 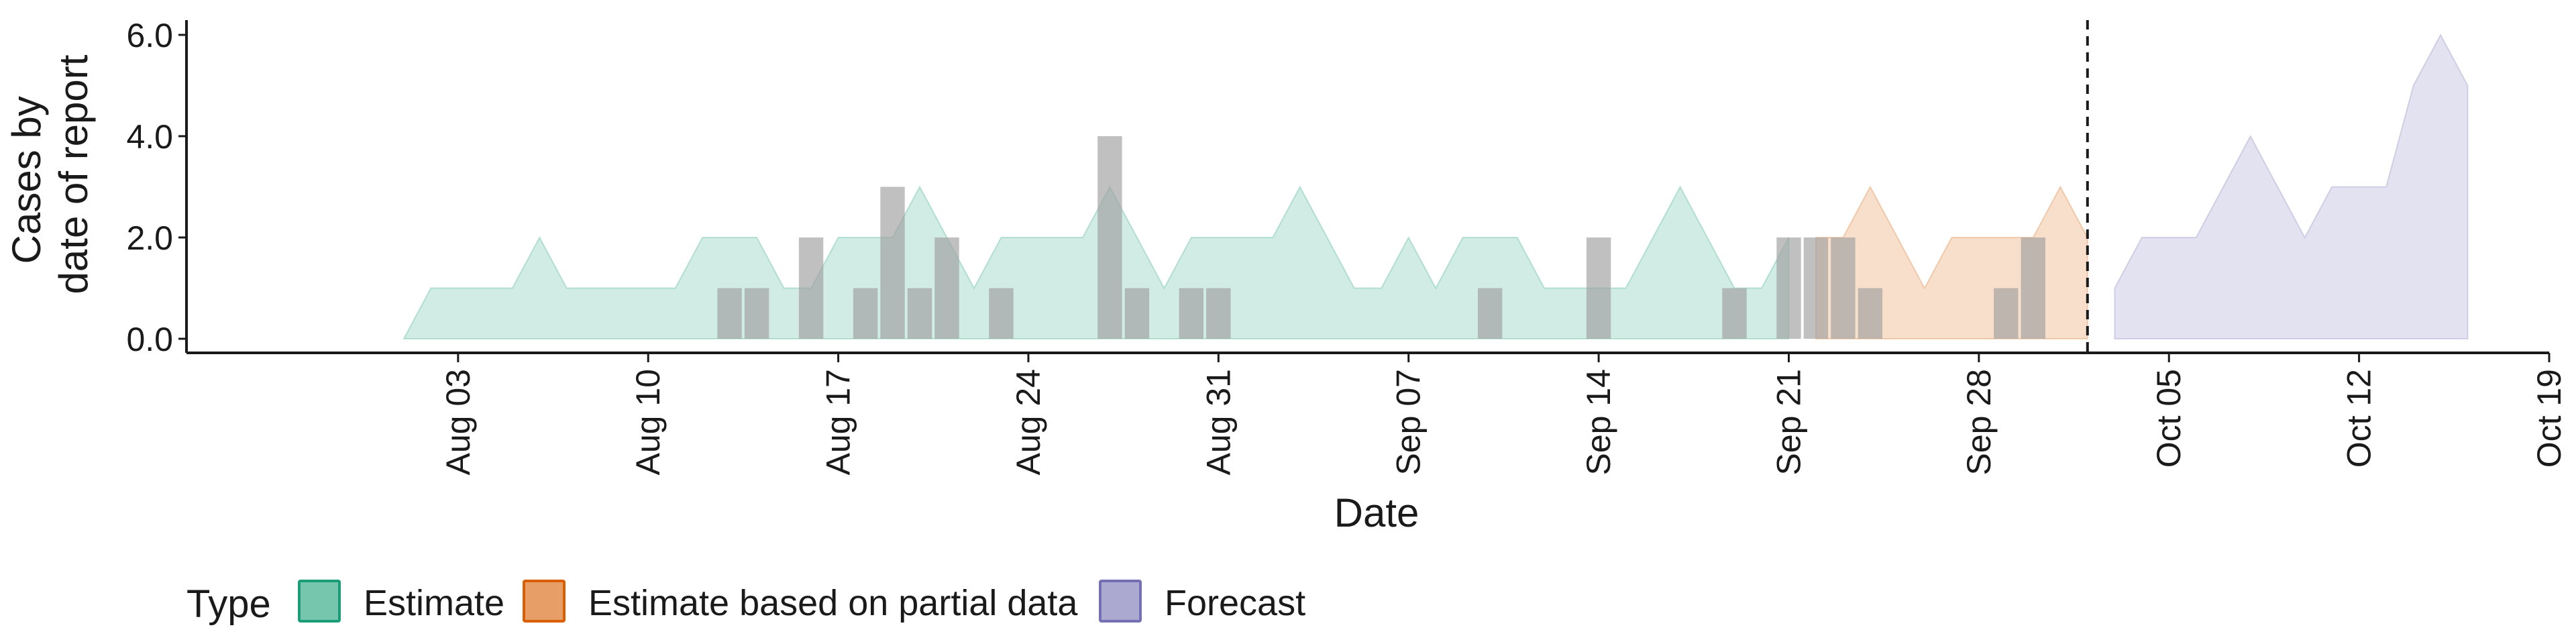 I want to click on x-tick-label: Aug 03, so click(x=458, y=422).